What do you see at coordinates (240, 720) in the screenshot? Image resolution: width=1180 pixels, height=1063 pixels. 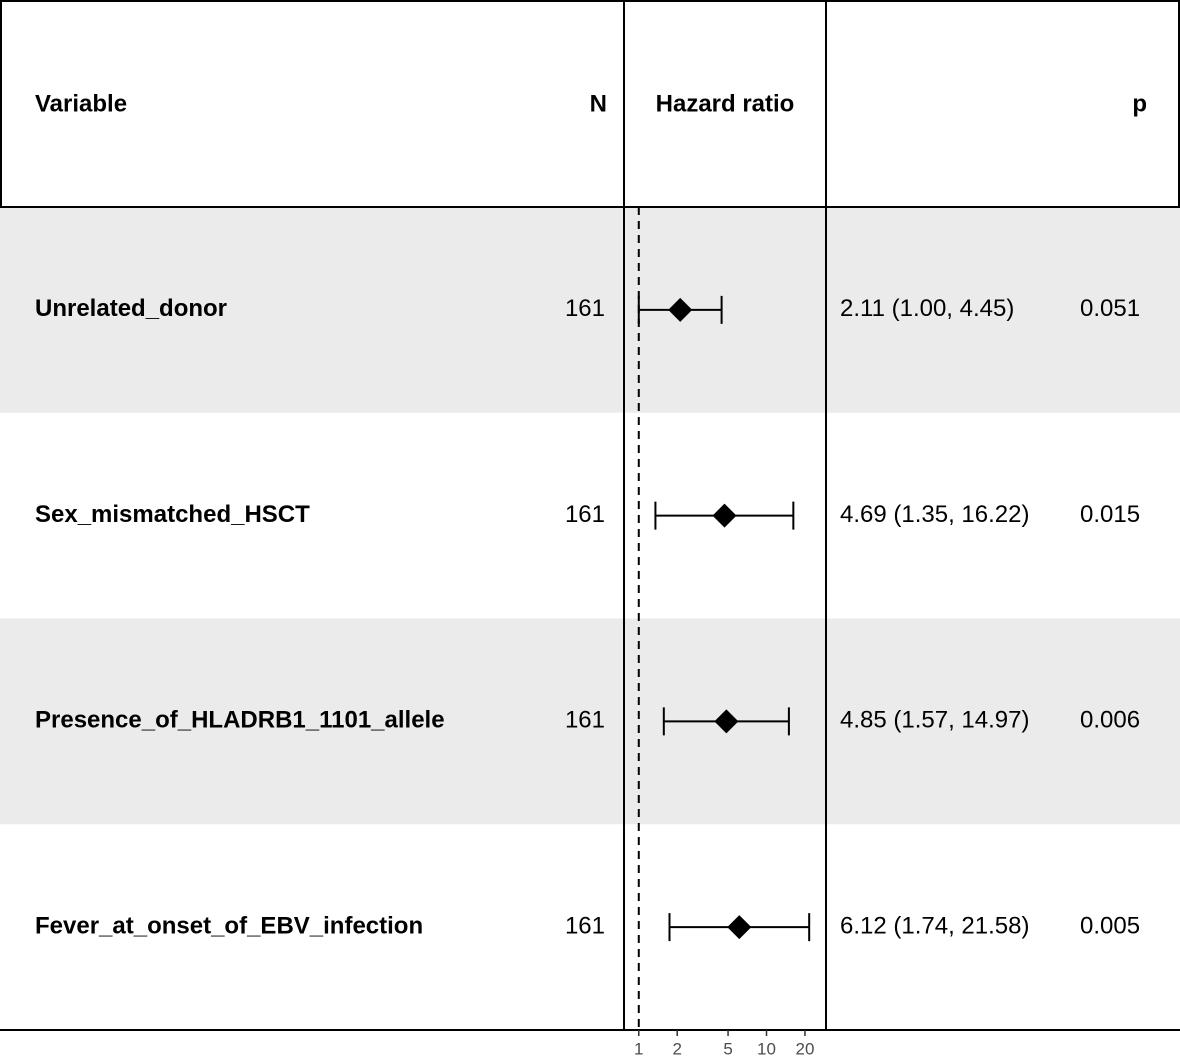 I see `variable-label: Presence_of_HLADRB1_1101_allele` at bounding box center [240, 720].